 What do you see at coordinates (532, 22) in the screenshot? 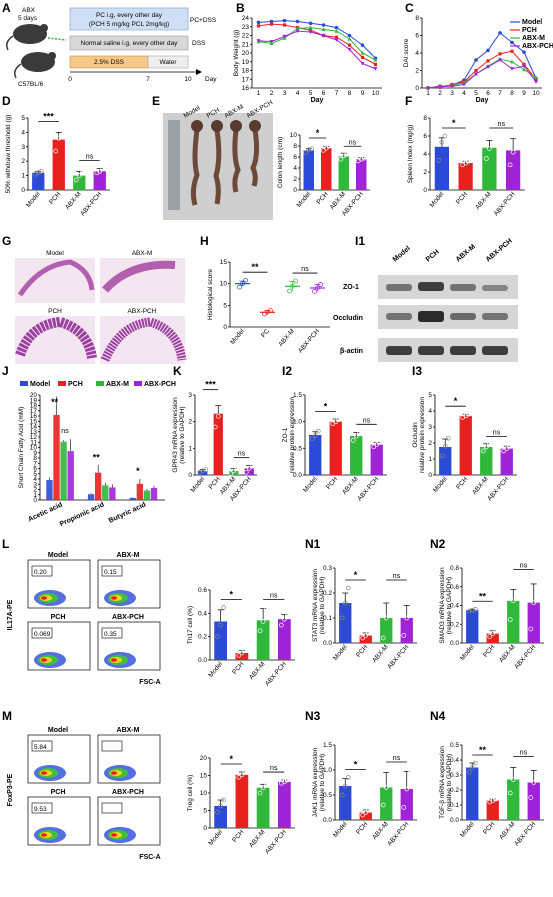
I see `legend-label: Model` at bounding box center [532, 22].